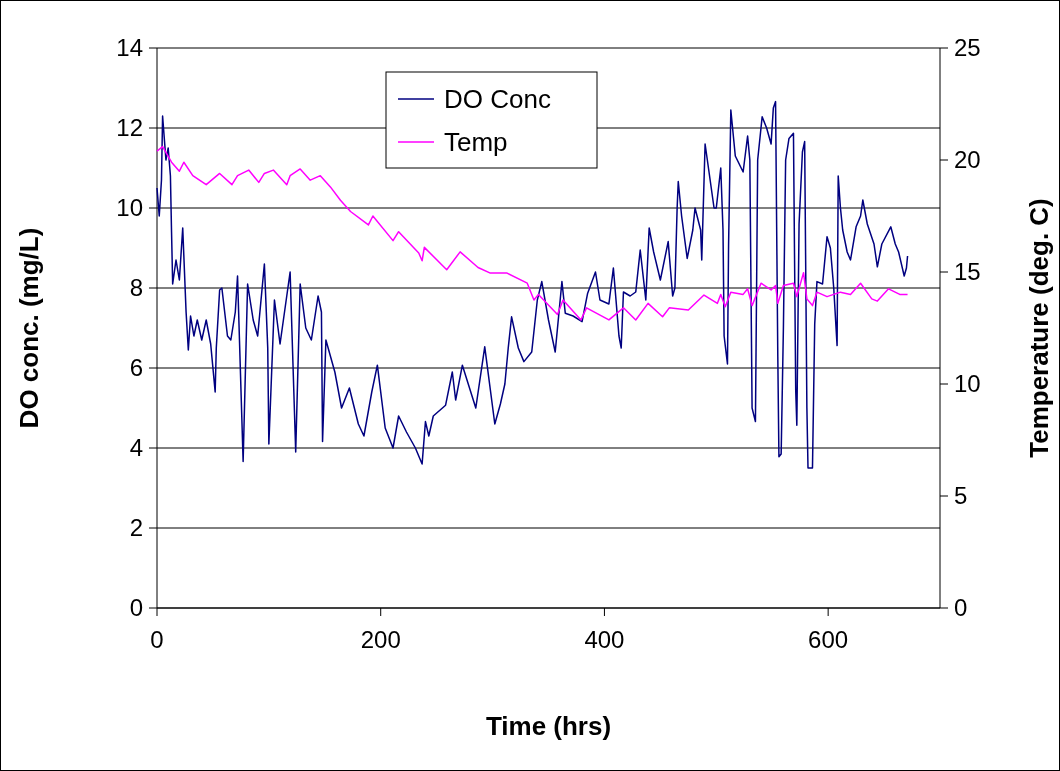  Describe the element at coordinates (961, 496) in the screenshot. I see `y2-tick-label: 5` at that location.